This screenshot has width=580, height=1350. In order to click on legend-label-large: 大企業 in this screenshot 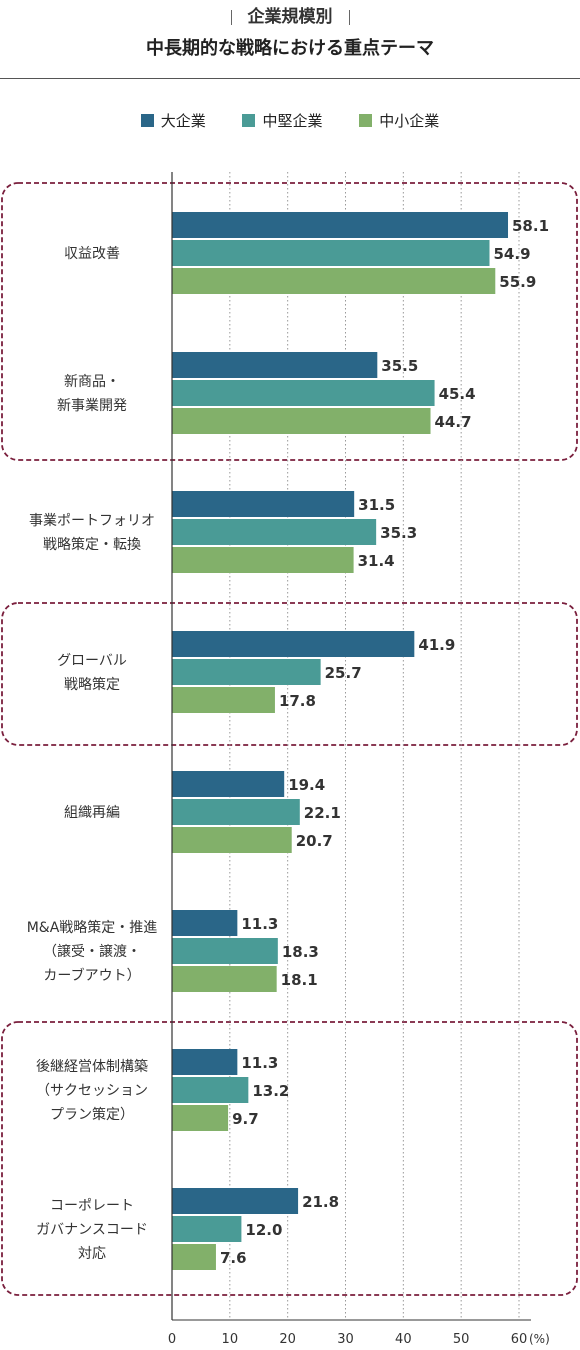, I will do `click(183, 121)`.